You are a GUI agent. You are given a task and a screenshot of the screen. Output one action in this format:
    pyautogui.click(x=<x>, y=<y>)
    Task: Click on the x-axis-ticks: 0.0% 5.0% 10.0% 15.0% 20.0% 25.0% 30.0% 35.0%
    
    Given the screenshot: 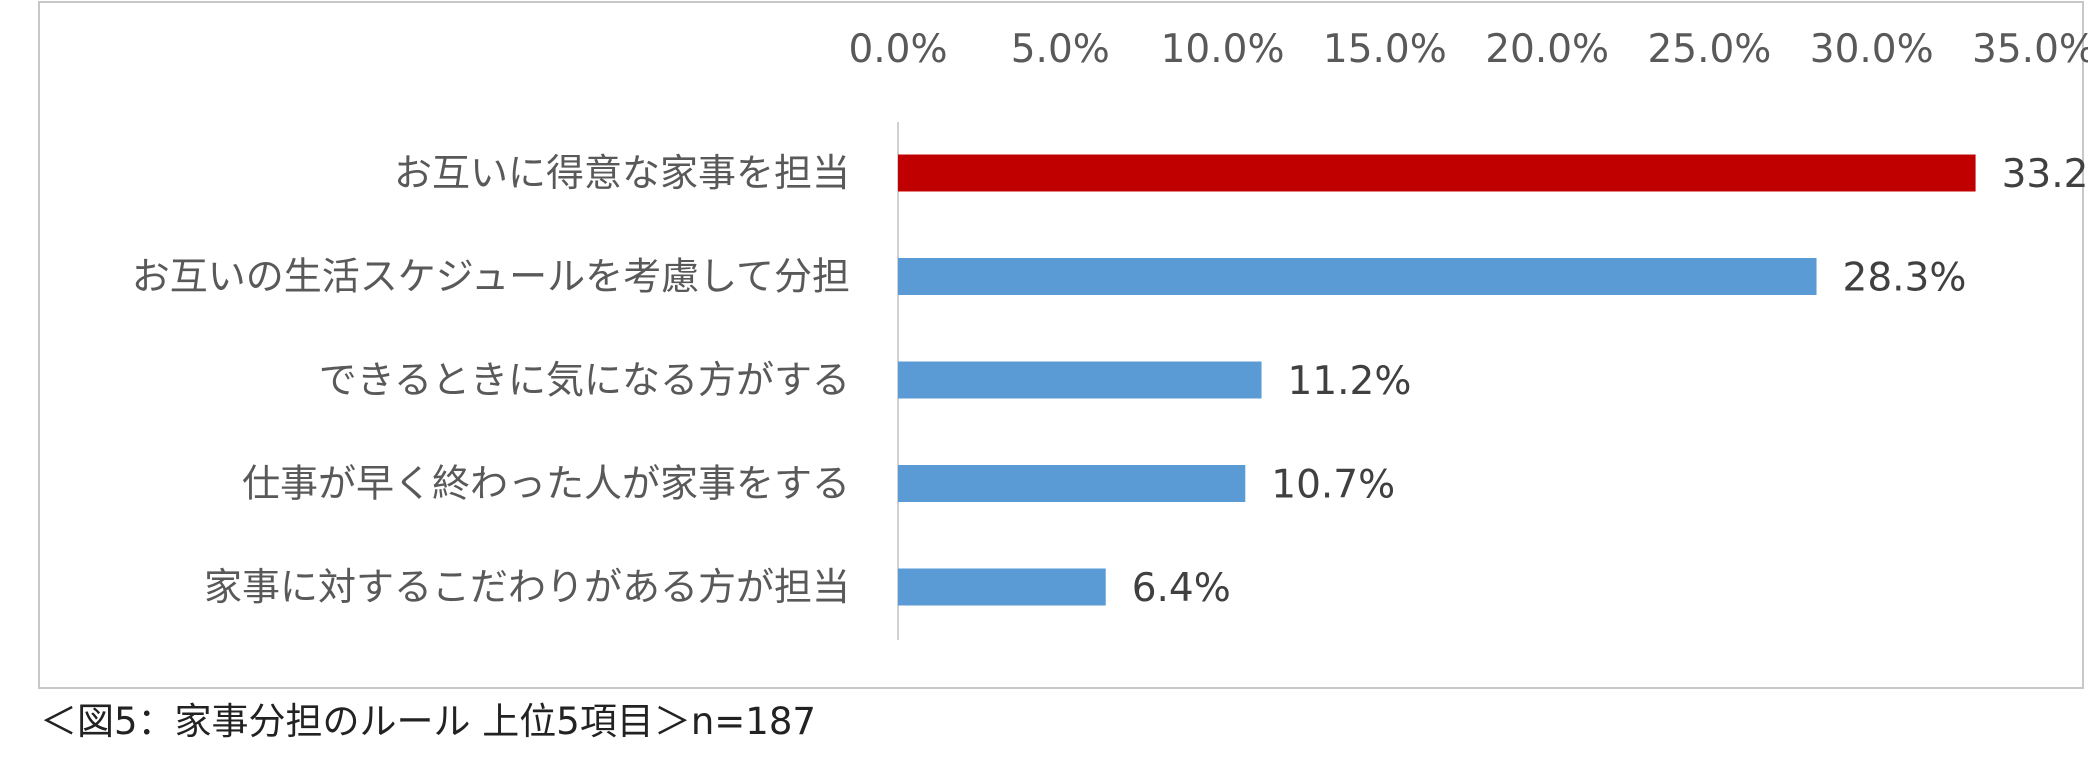 What is the action you would take?
    pyautogui.click(x=1468, y=49)
    